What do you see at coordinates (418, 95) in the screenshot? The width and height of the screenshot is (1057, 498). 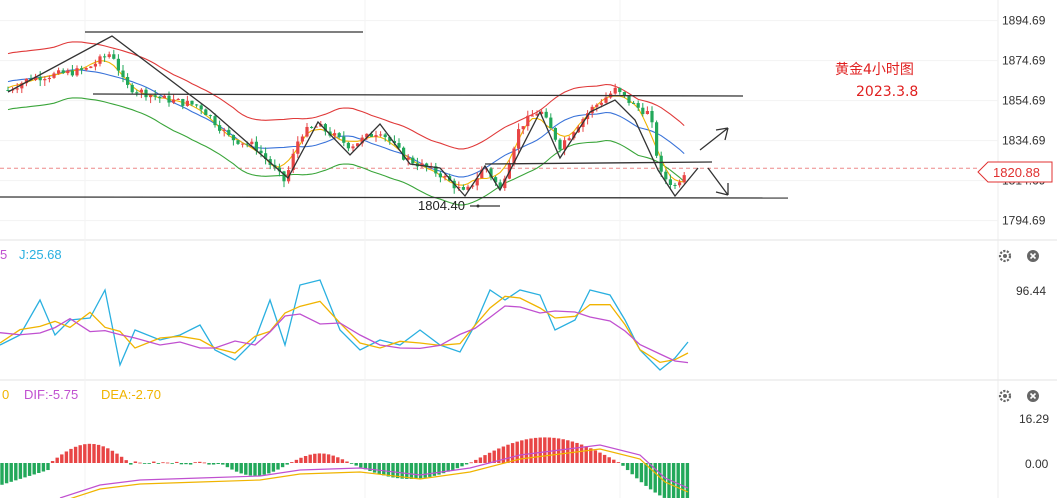 I see `resistance-line-mid` at bounding box center [418, 95].